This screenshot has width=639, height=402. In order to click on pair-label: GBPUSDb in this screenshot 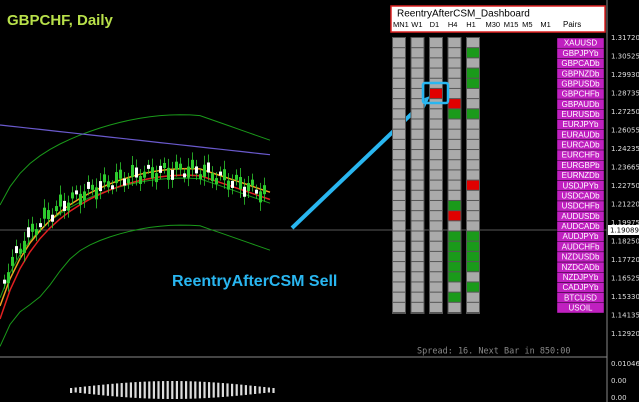, I will do `click(580, 83)`.